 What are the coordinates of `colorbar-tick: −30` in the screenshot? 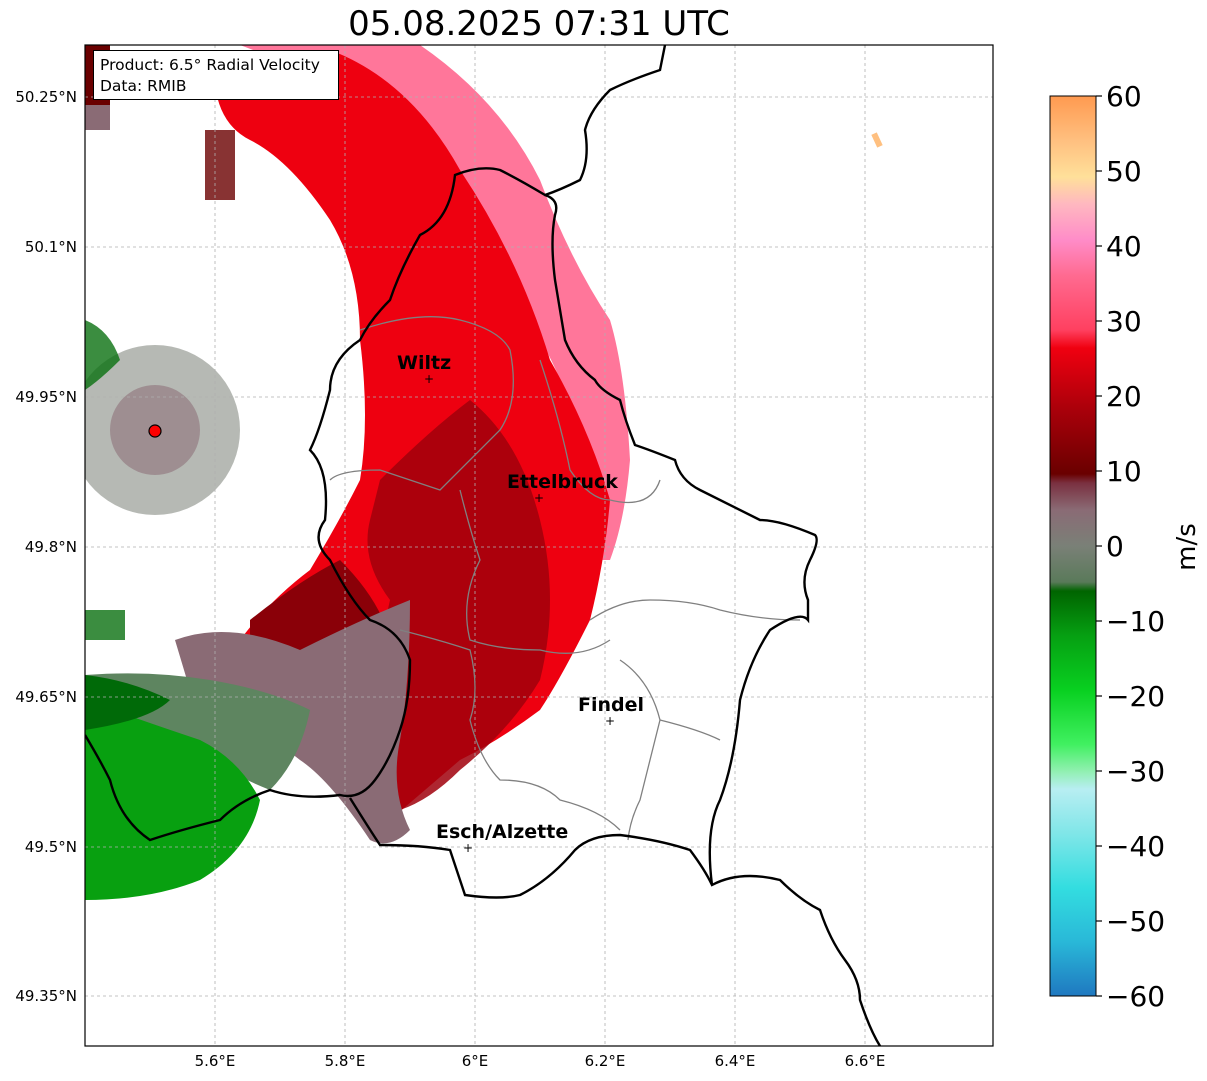 It's located at (1135, 771).